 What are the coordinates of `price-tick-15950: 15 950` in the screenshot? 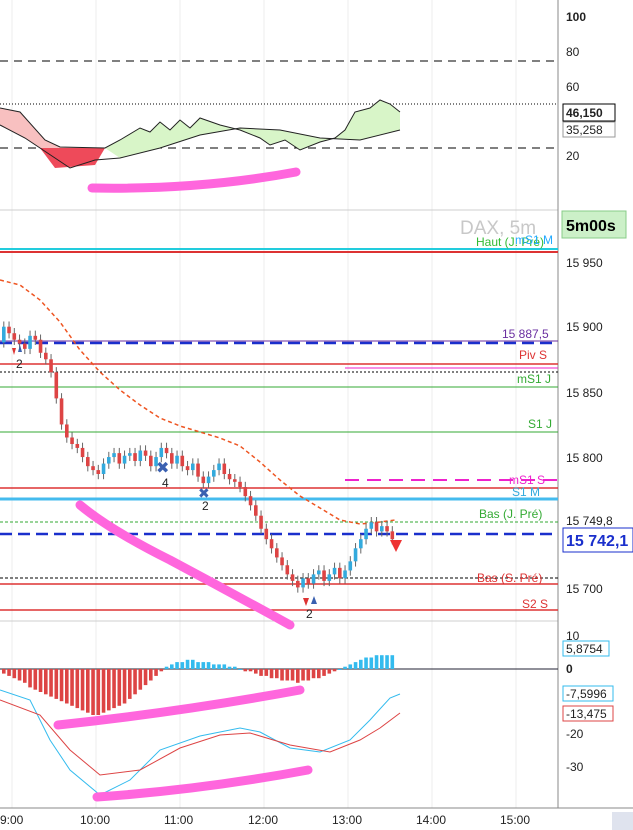 It's located at (584, 263).